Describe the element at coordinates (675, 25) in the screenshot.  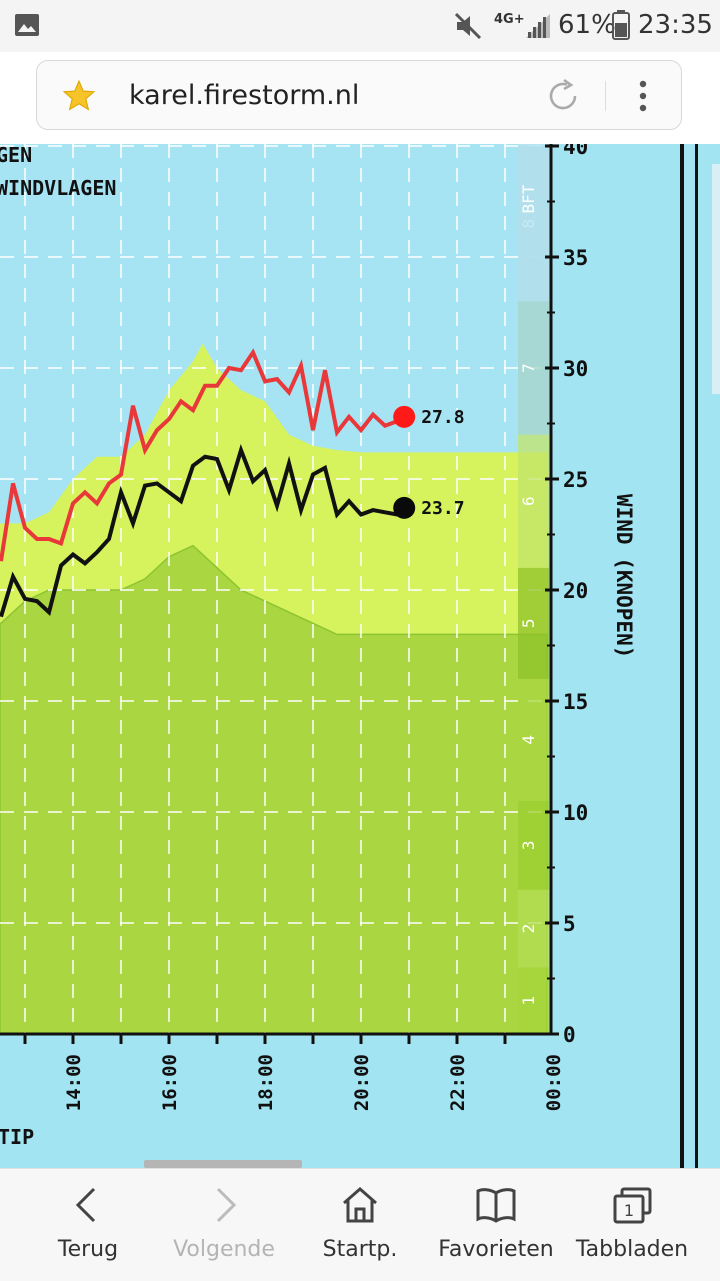
I see `clock: 23:35` at that location.